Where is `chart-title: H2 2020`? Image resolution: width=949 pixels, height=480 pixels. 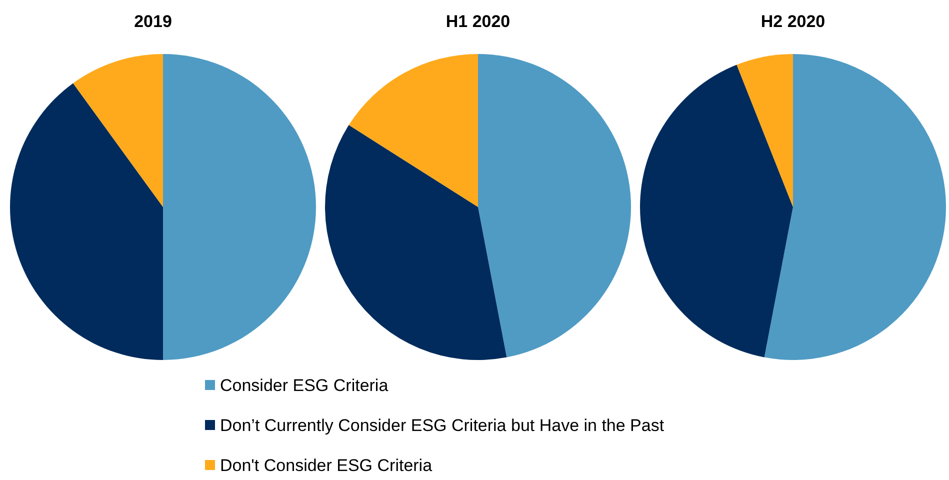
chart-title: H2 2020 is located at coordinates (793, 21).